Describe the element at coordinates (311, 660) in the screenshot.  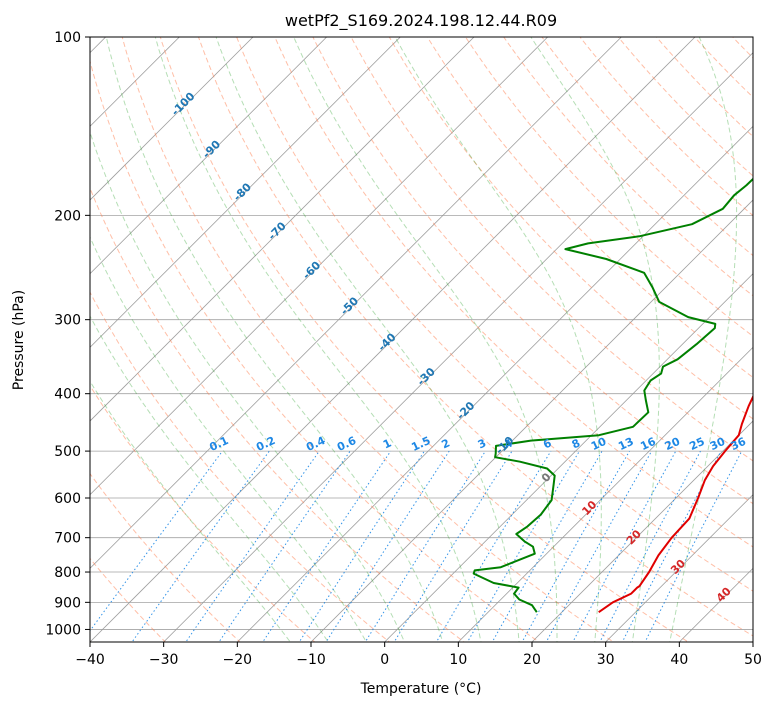
I see `x-tick-label: −10` at that location.